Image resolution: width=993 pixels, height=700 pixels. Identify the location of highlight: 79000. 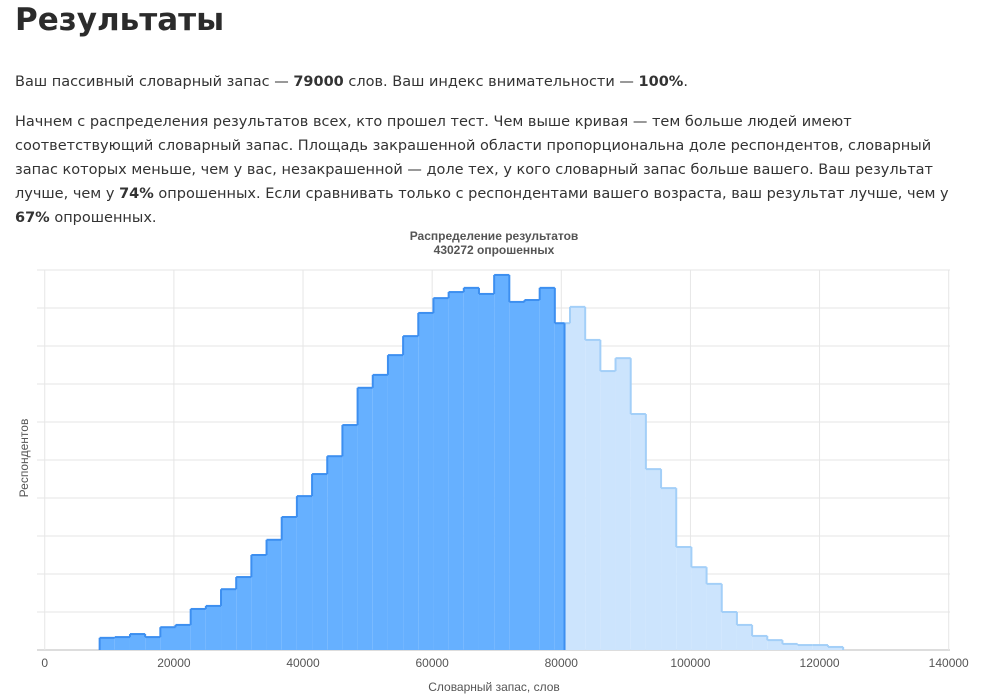
(318, 82).